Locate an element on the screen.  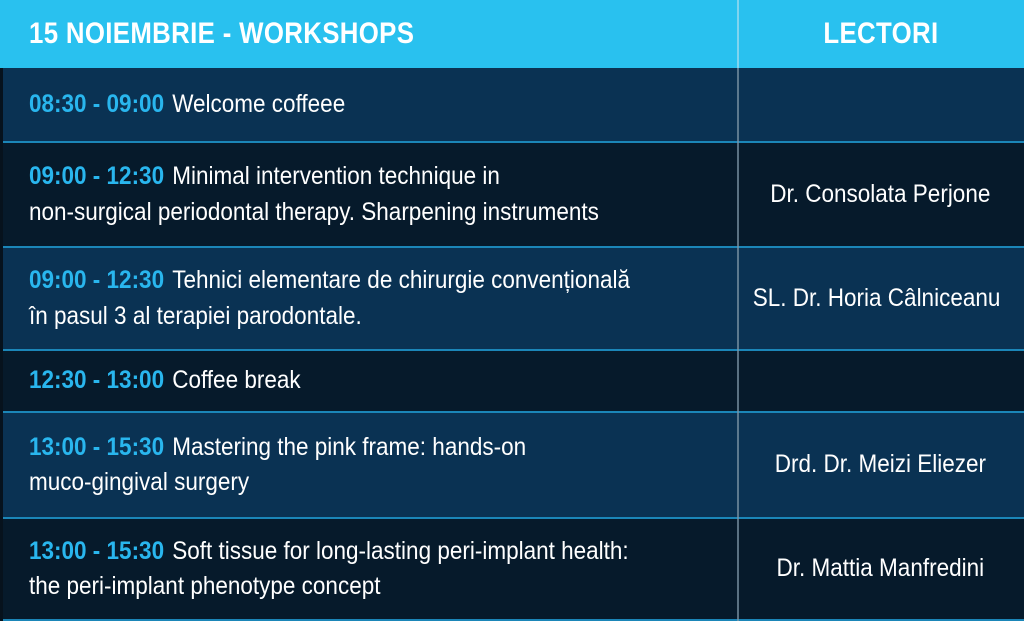
lecturer-cell: Dr. Consolata Perjone is located at coordinates (880, 194).